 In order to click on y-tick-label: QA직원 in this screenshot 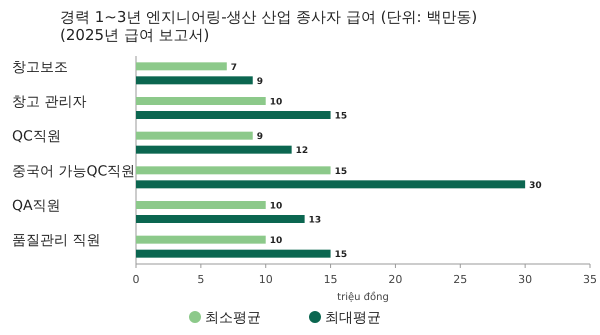, I will do `click(36, 206)`.